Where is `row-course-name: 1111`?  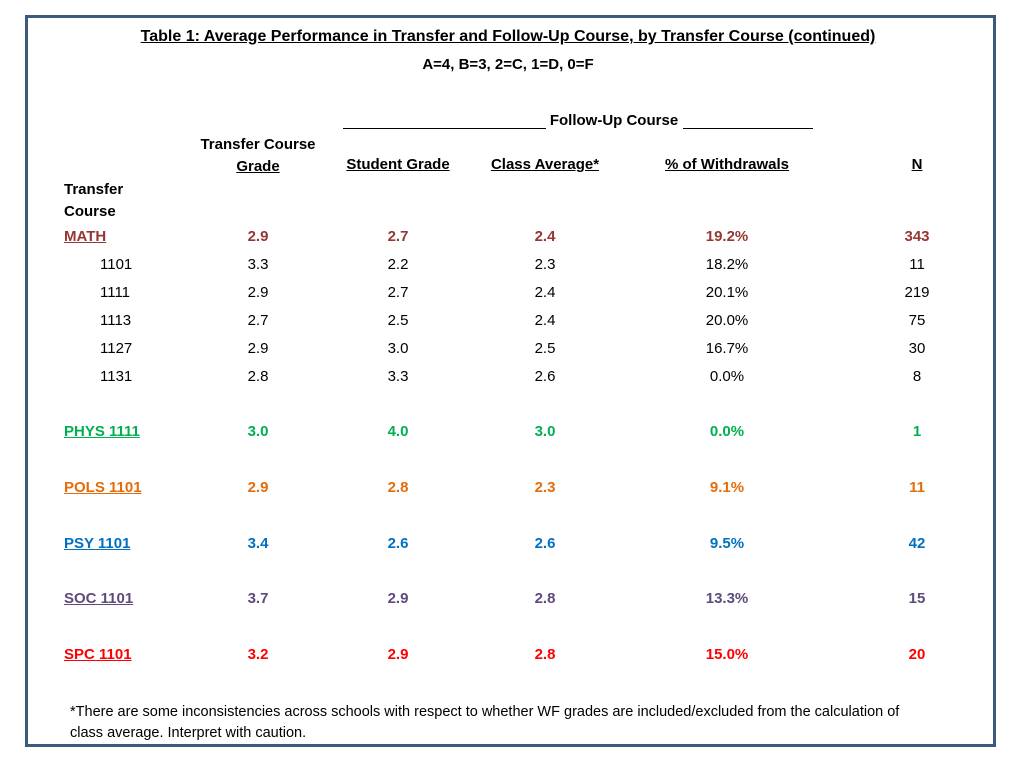
row-course-name: 1111 is located at coordinates (115, 292).